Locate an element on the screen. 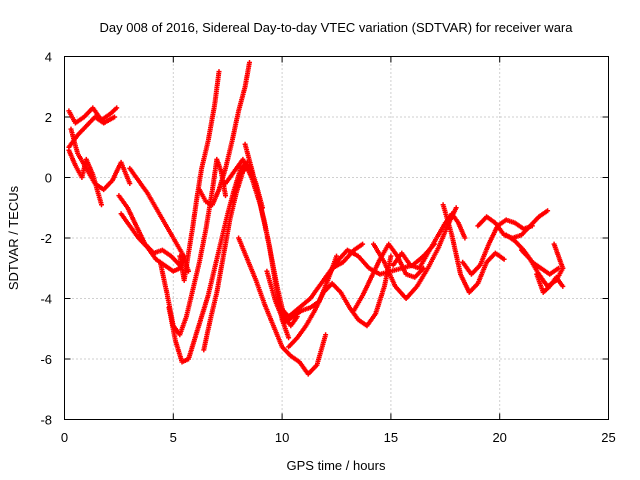  series-arc1 is located at coordinates (93, 115).